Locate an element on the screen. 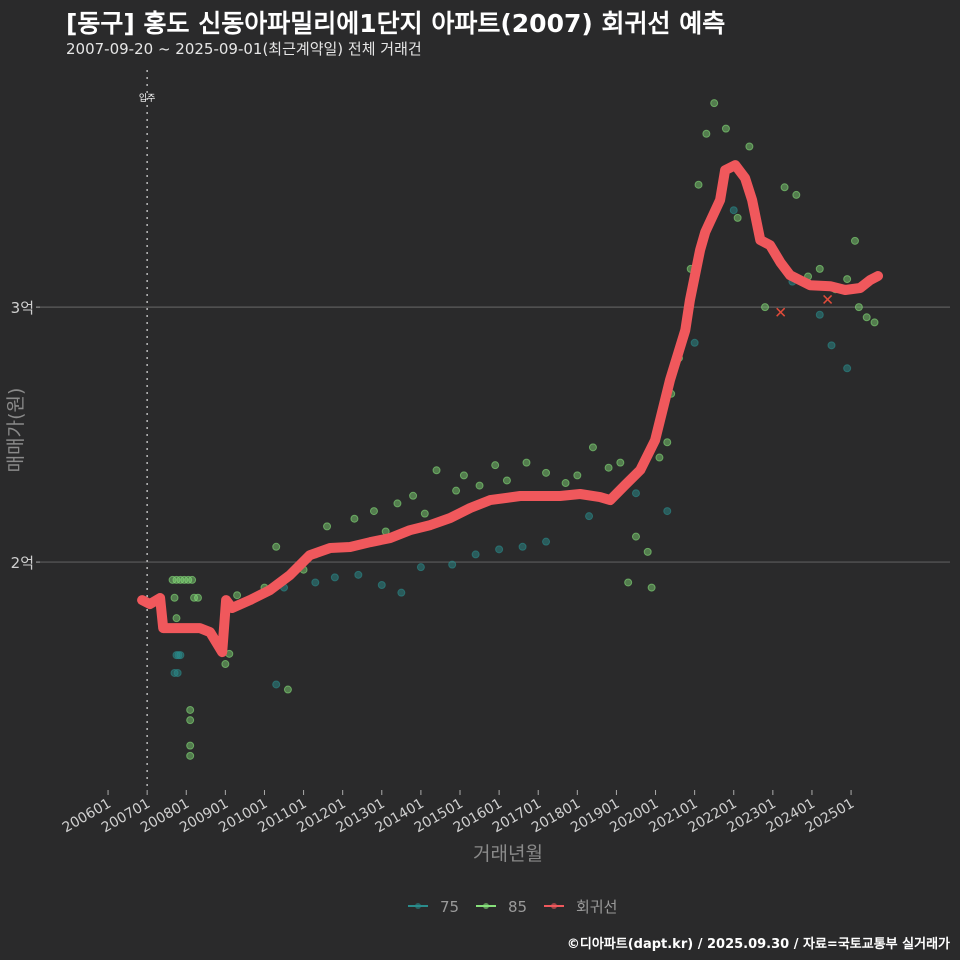  y-axis-label: 매매가(원) is located at coordinates (16, 430).